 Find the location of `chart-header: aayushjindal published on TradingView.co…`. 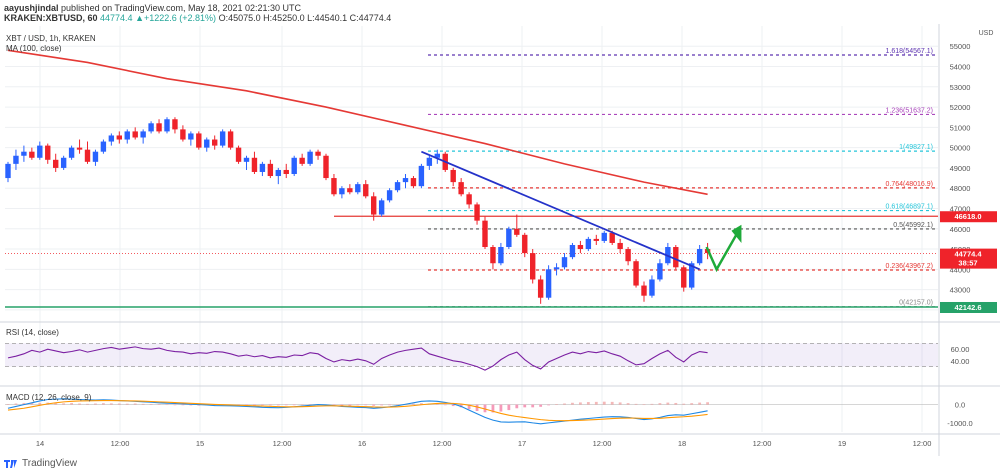

chart-header: aayushjindal published on TradingView.co… is located at coordinates (197, 13).